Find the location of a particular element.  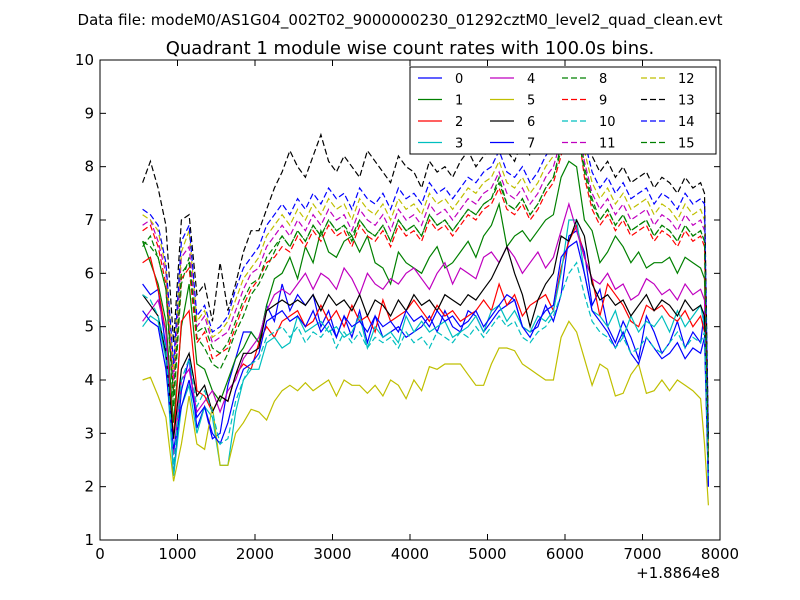

x-tick-label: 4000 is located at coordinates (410, 554).